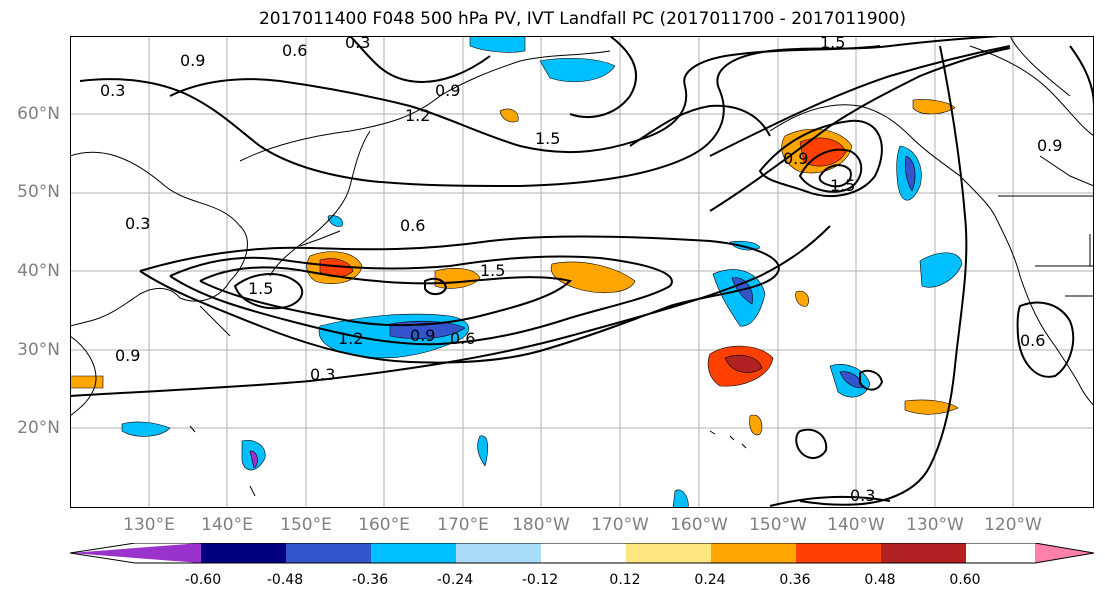  Describe the element at coordinates (540, 580) in the screenshot. I see `colorbar-tick-label: -0.12` at that location.